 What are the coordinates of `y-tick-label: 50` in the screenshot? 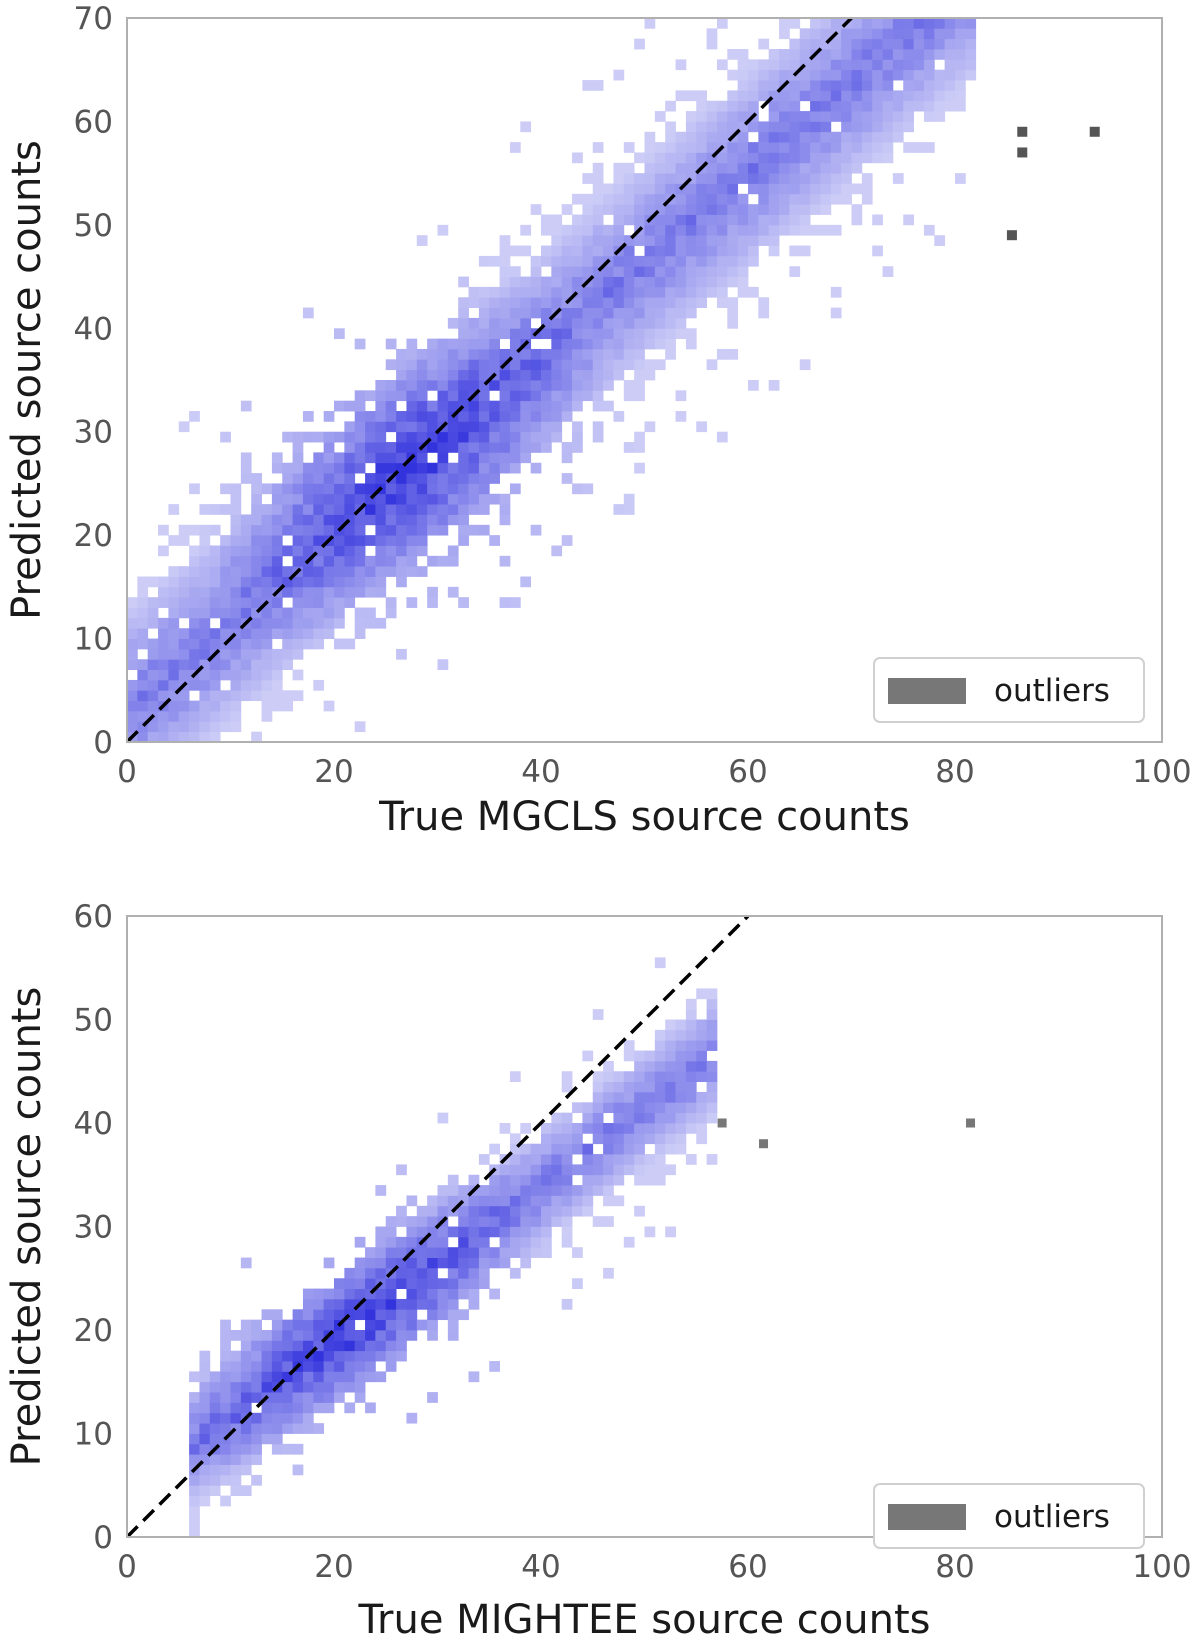 It's located at (93, 1021).